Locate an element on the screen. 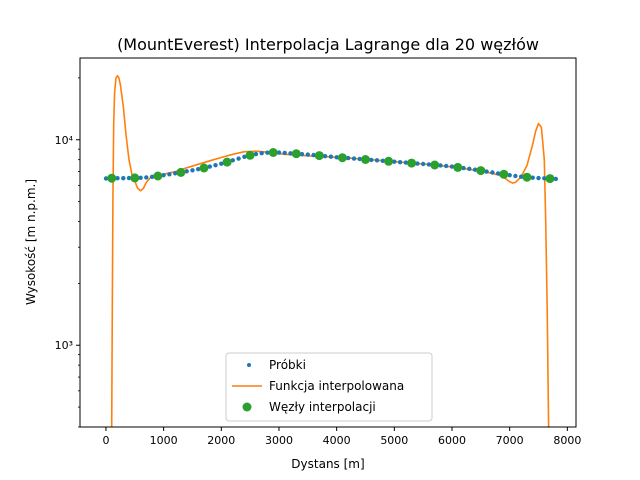 This screenshot has width=640, height=480. legend-marker-nodes is located at coordinates (247, 407).